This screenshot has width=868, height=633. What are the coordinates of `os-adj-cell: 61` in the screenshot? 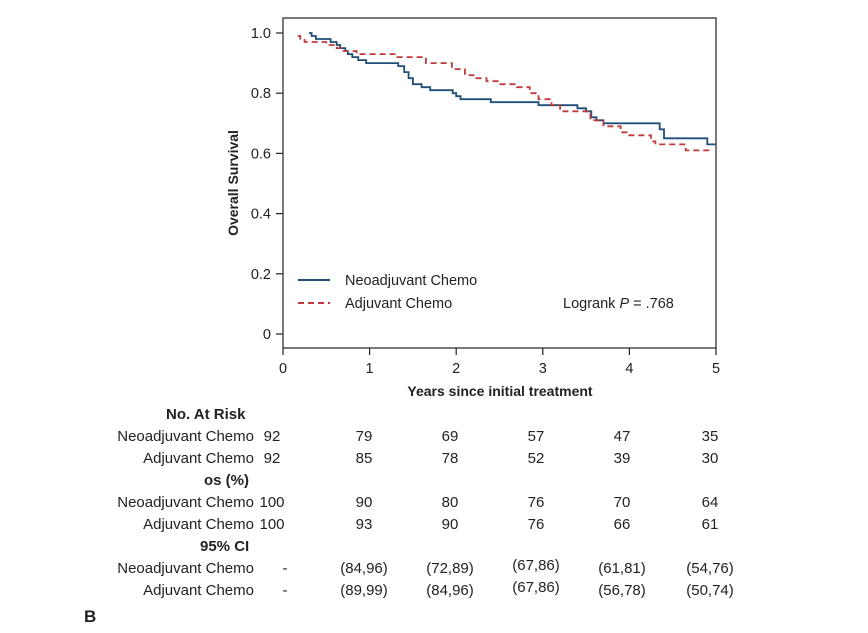 It's located at (710, 524).